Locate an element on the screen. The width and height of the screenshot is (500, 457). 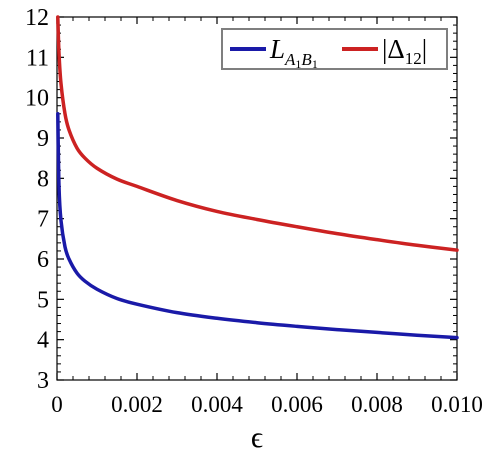
y-tick-label: 8 is located at coordinates (43, 179).